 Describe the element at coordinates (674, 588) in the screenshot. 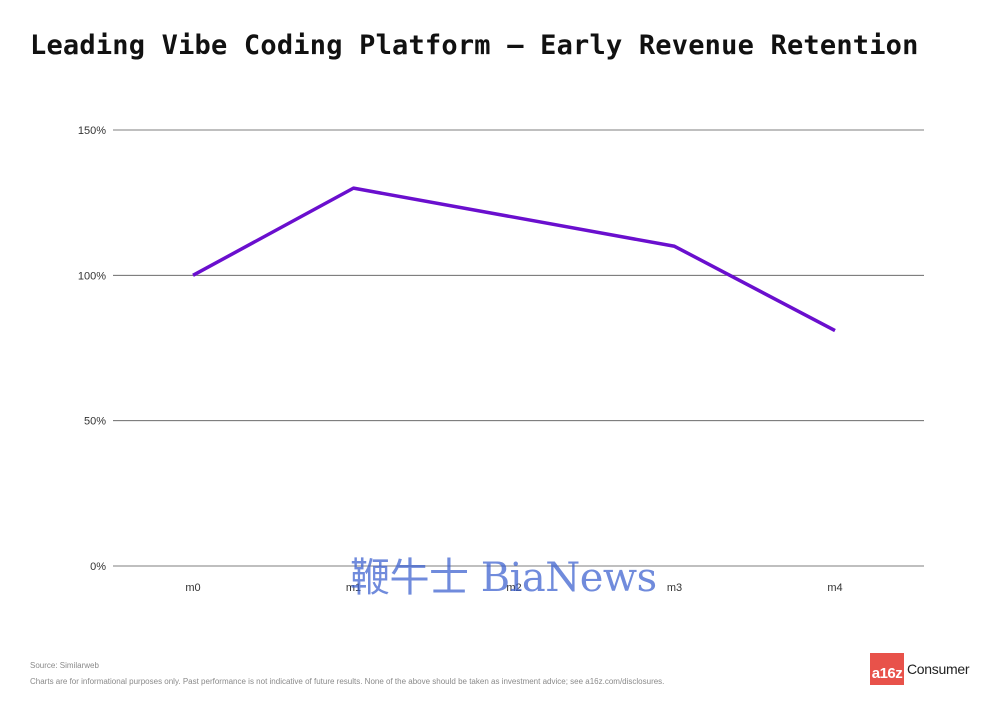

I see `x-tick-label: m3` at that location.